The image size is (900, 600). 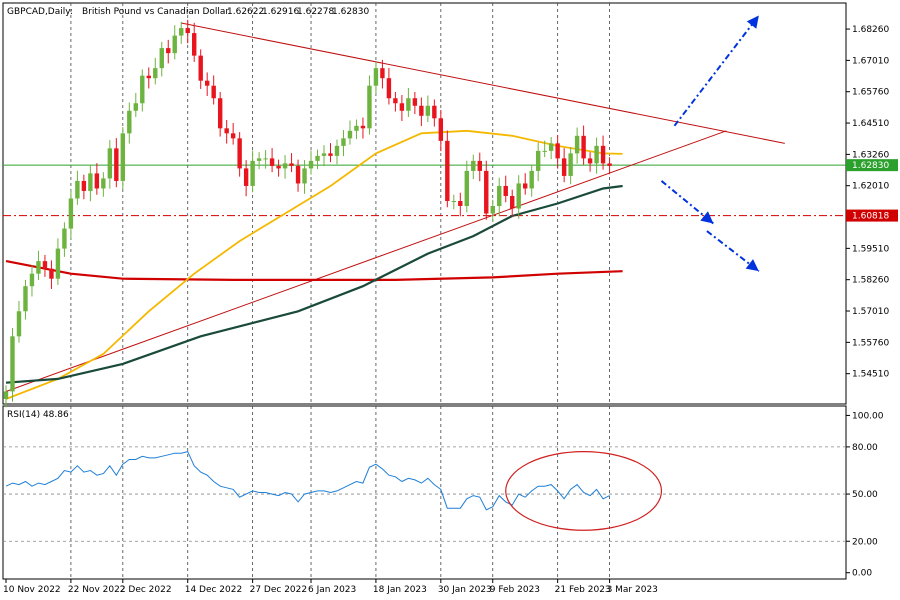 I want to click on rsi-level-lines, so click(x=424, y=494).